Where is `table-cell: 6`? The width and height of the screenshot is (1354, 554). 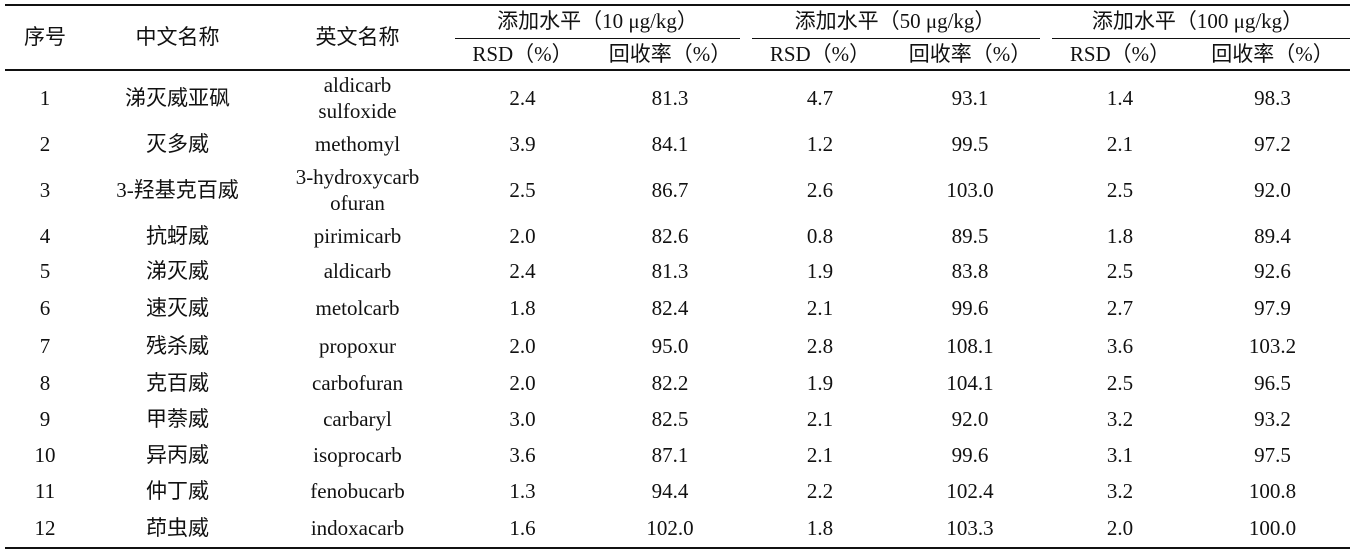
table-cell: 6 is located at coordinates (45, 308).